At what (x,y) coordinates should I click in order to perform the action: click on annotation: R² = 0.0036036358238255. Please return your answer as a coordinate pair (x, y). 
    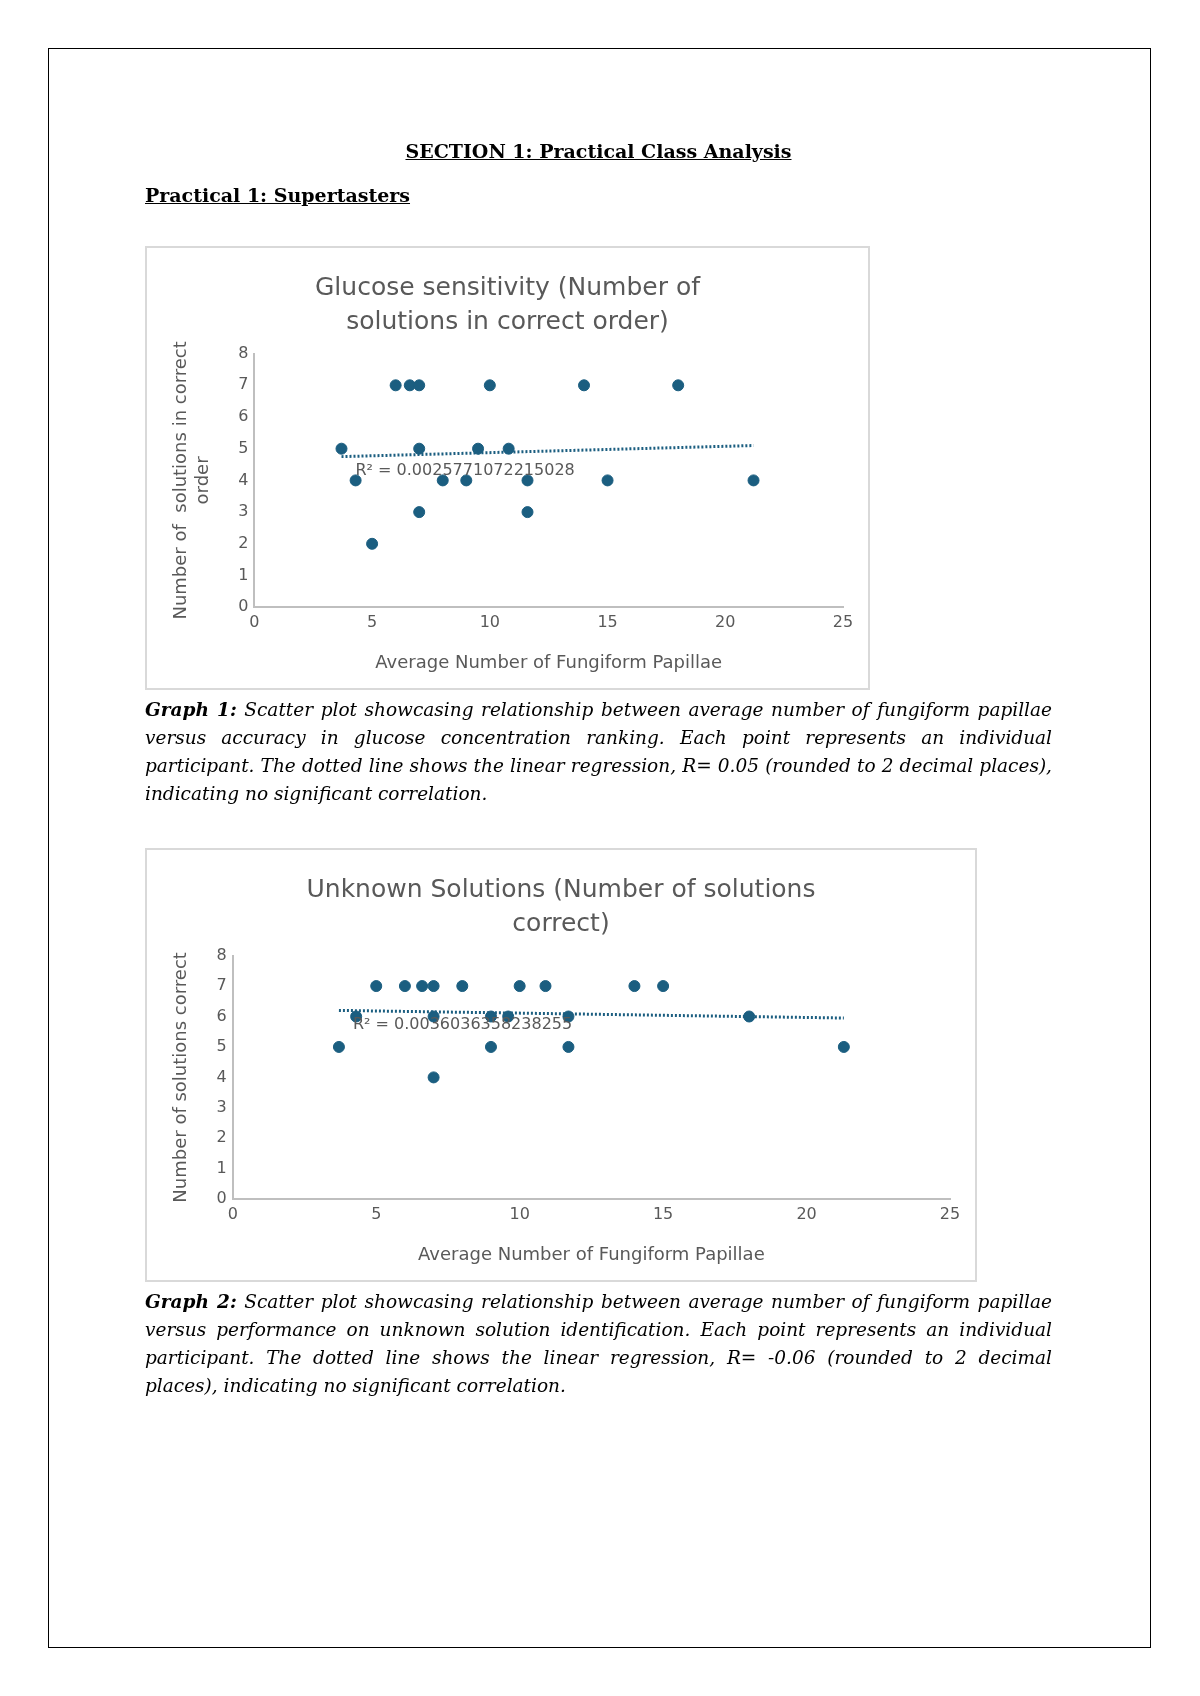
    Looking at the image, I should click on (462, 1023).